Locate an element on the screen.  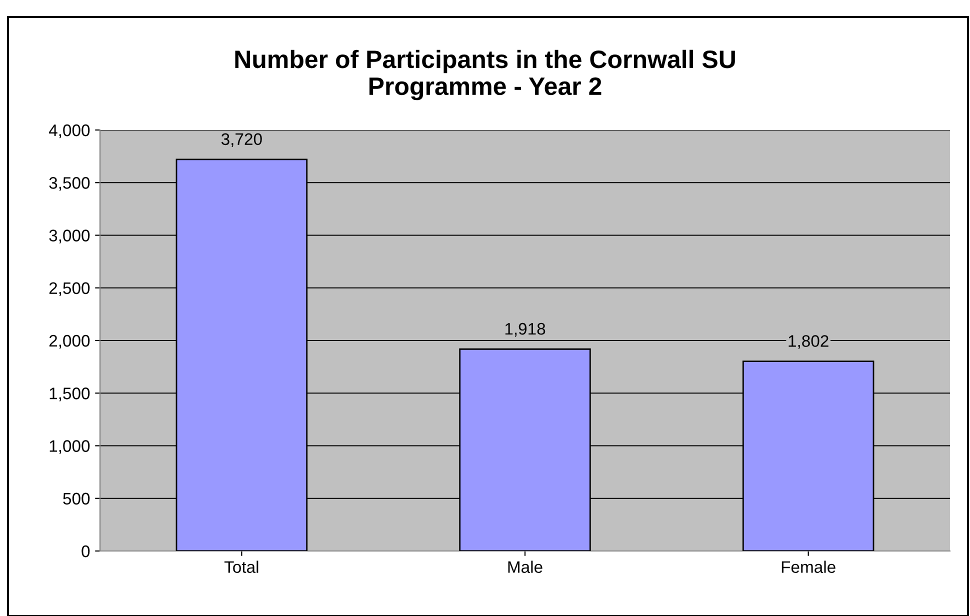
x-tick-label: Total is located at coordinates (241, 566).